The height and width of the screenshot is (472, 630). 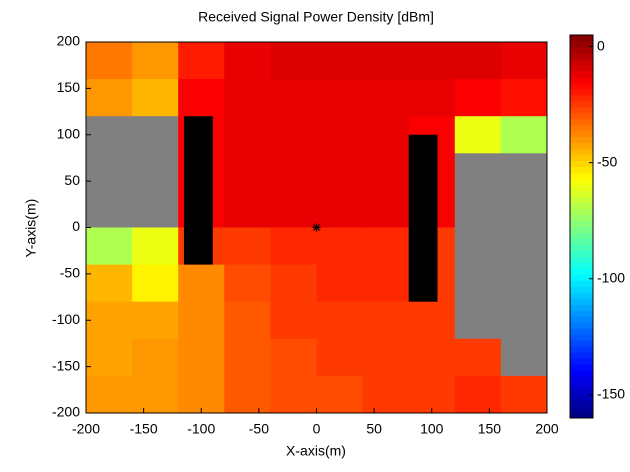 What do you see at coordinates (70, 273) in the screenshot?
I see `y-tick-label: -50` at bounding box center [70, 273].